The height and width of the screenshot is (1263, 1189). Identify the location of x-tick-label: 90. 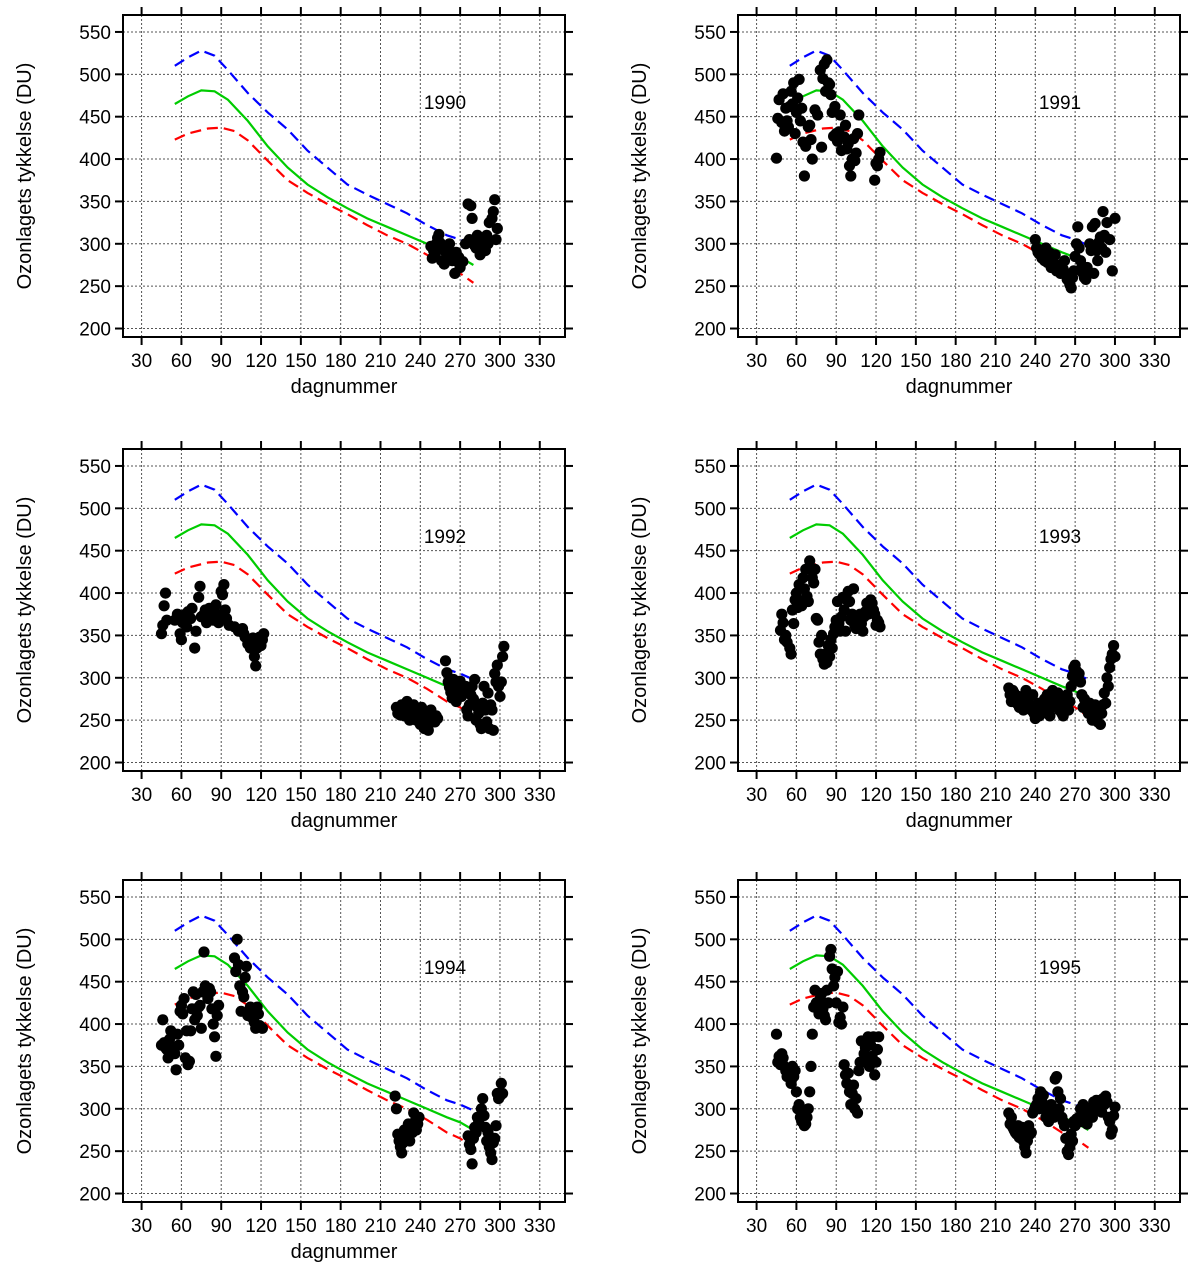
(836, 1226).